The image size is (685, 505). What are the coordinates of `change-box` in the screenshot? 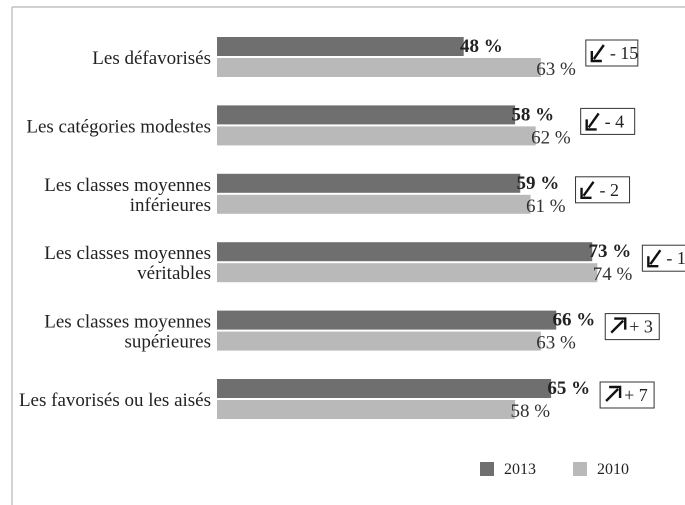 It's located at (612, 53).